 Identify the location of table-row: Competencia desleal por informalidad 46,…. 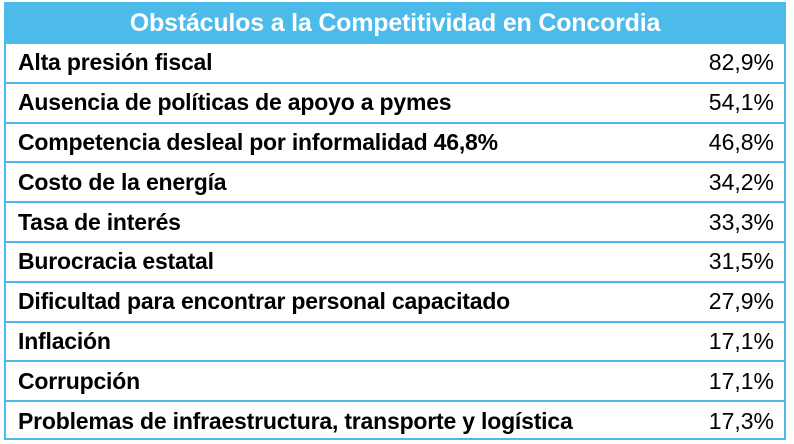
(395, 141).